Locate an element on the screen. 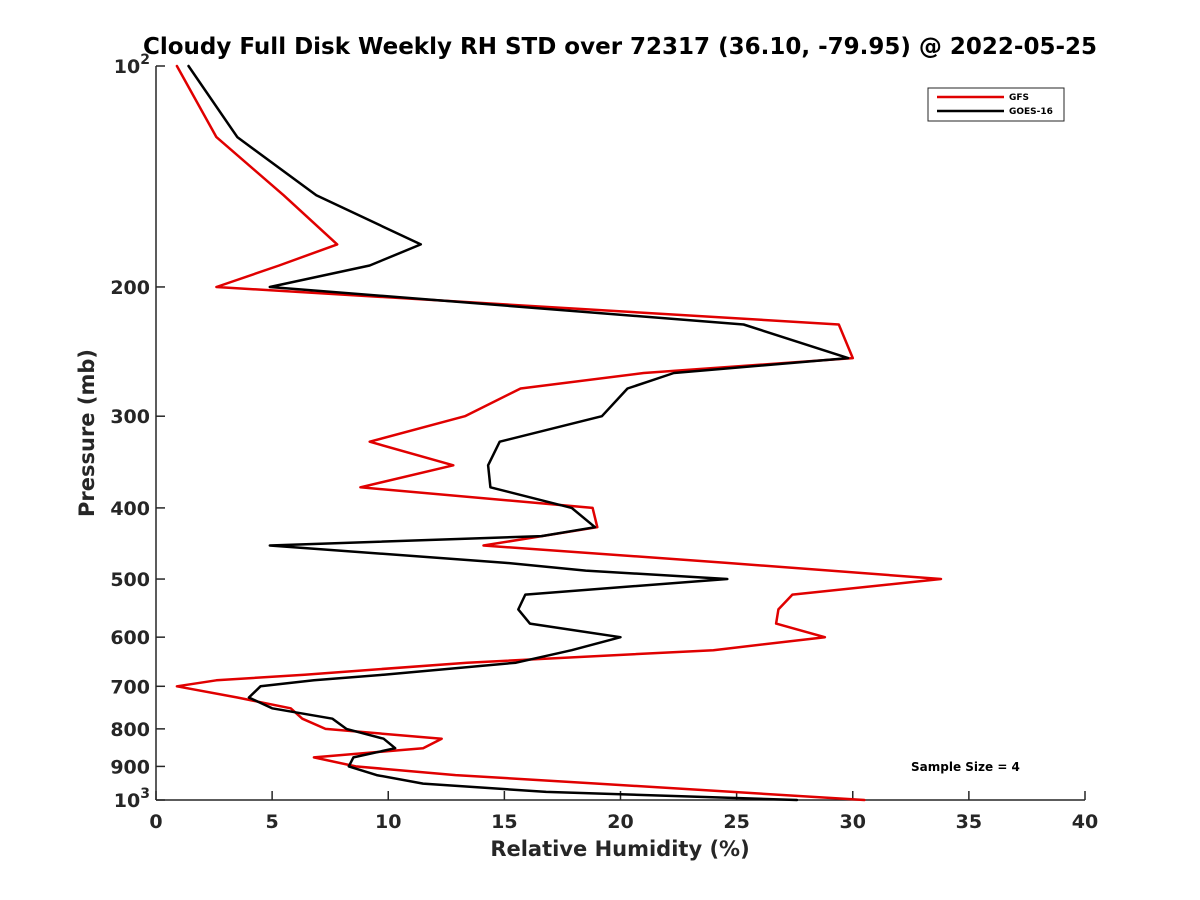  x-tick-label: 40 is located at coordinates (1085, 822).